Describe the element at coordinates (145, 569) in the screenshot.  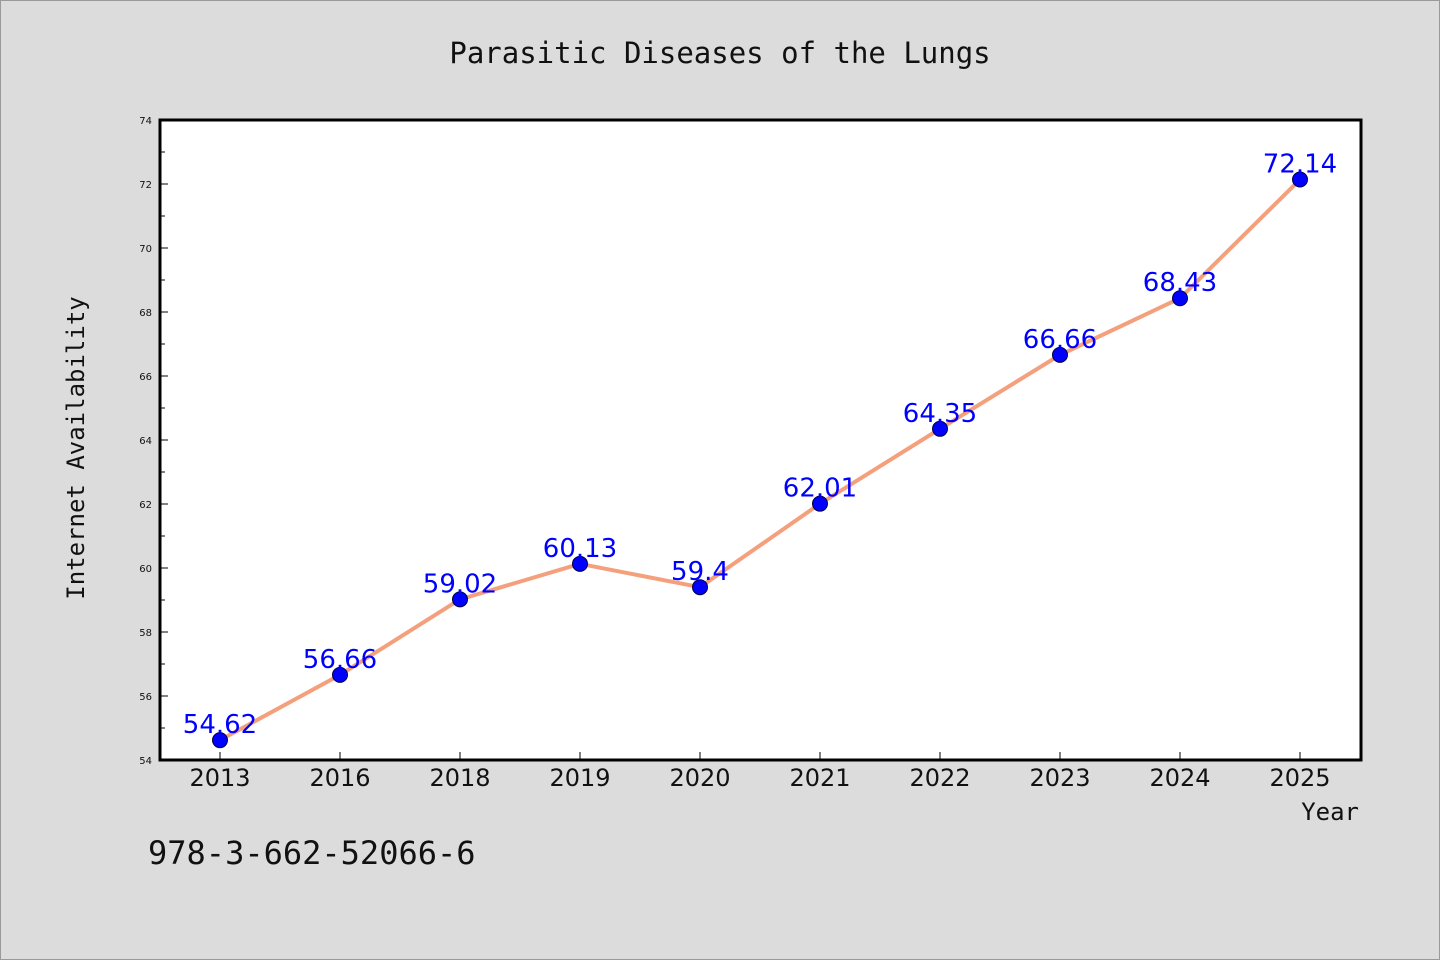
I see `y-tick-label: 60` at that location.